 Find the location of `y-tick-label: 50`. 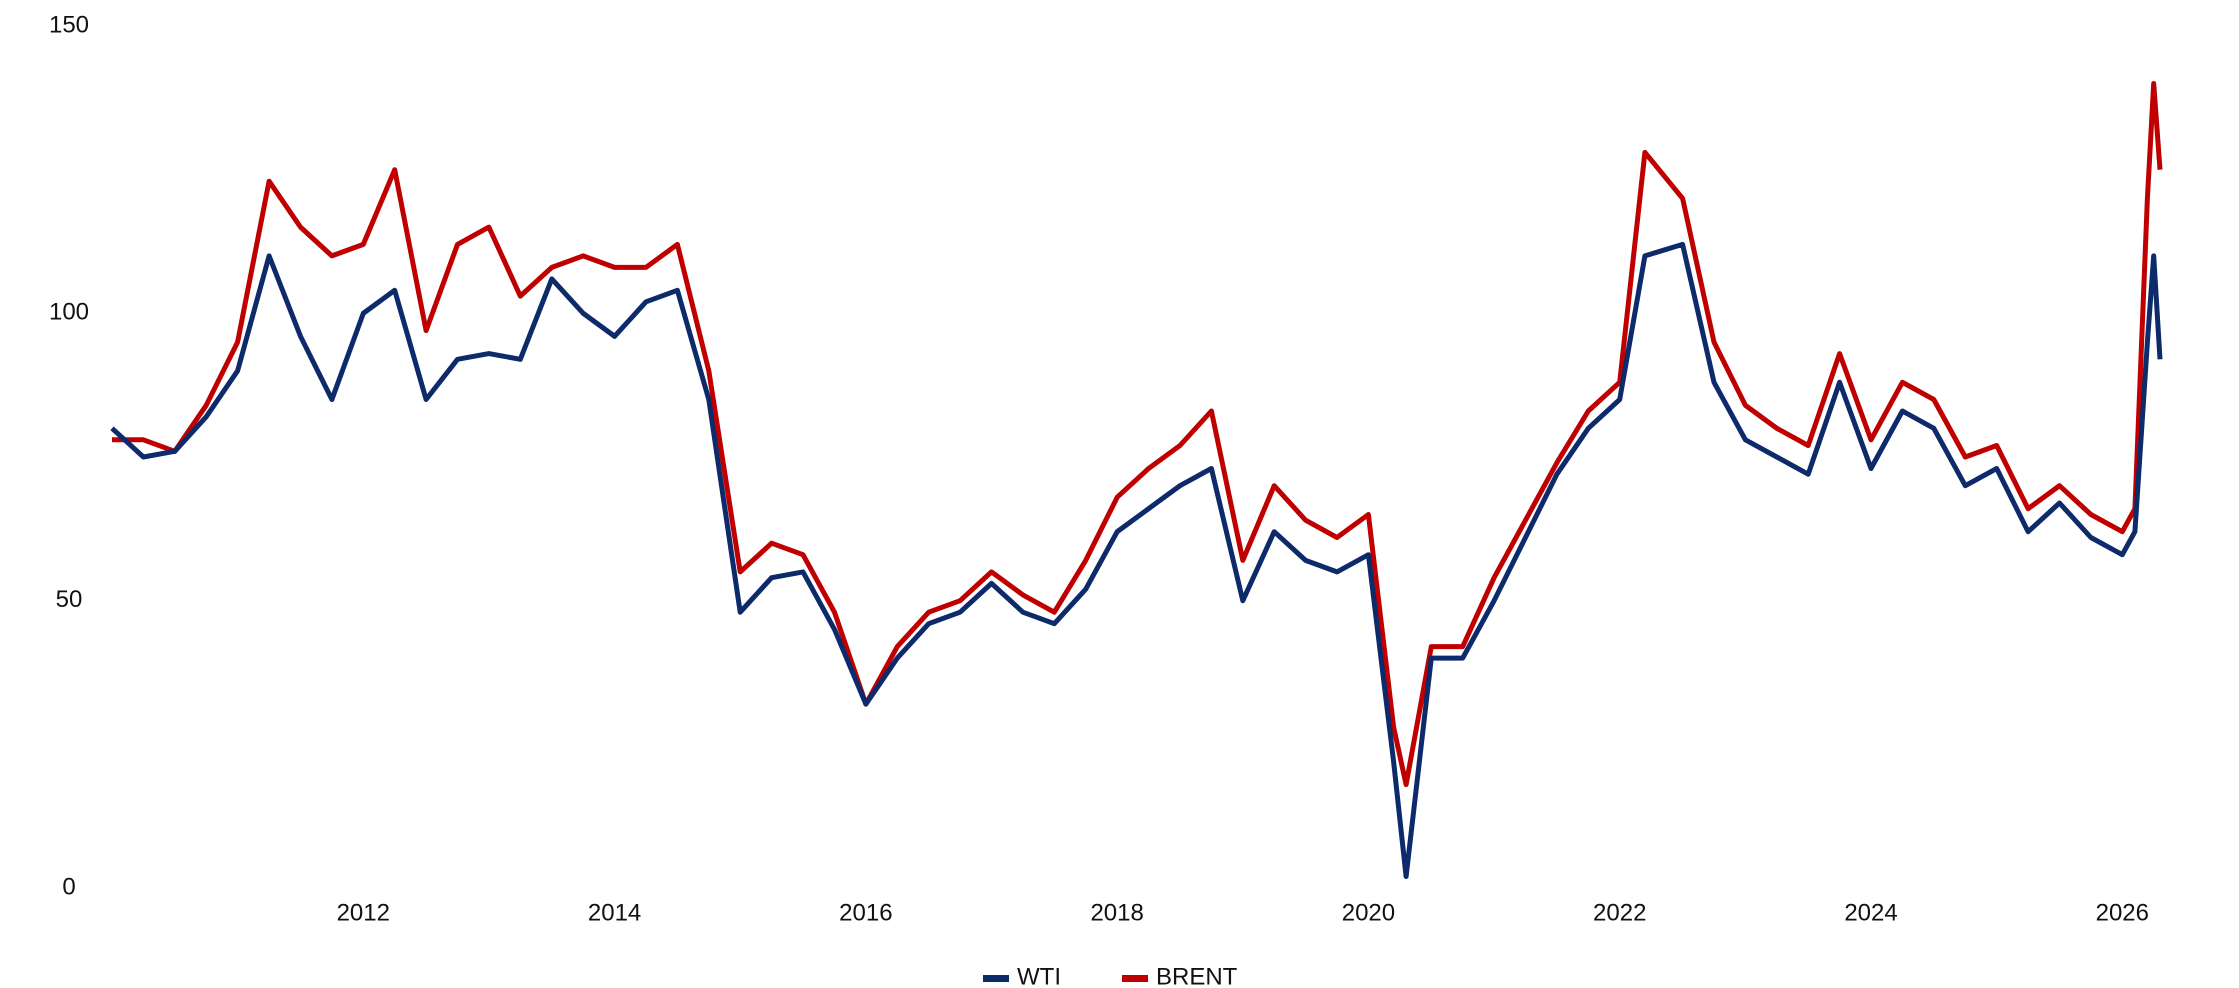

y-tick-label: 50 is located at coordinates (69, 599).